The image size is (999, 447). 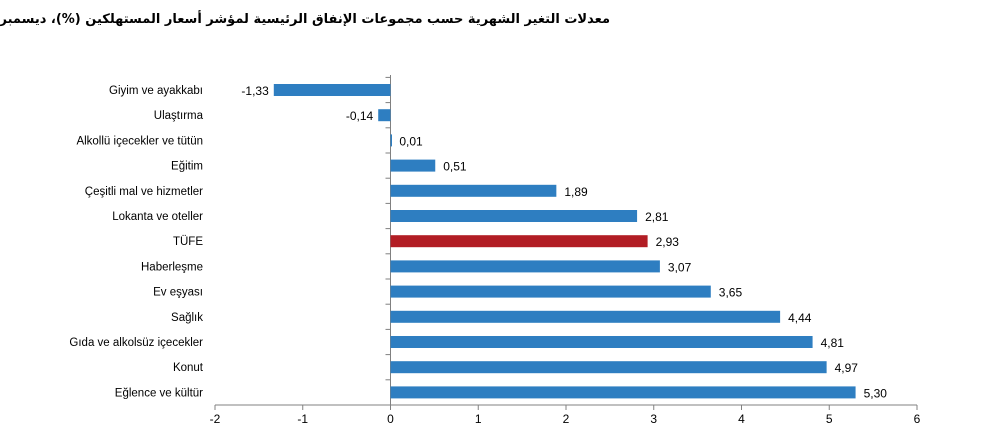 I want to click on data-label: 0,51, so click(x=455, y=167).